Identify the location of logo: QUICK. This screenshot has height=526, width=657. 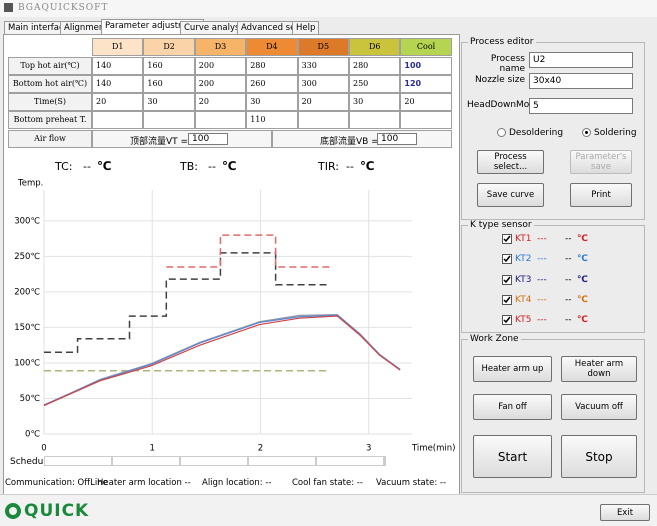
(57, 511).